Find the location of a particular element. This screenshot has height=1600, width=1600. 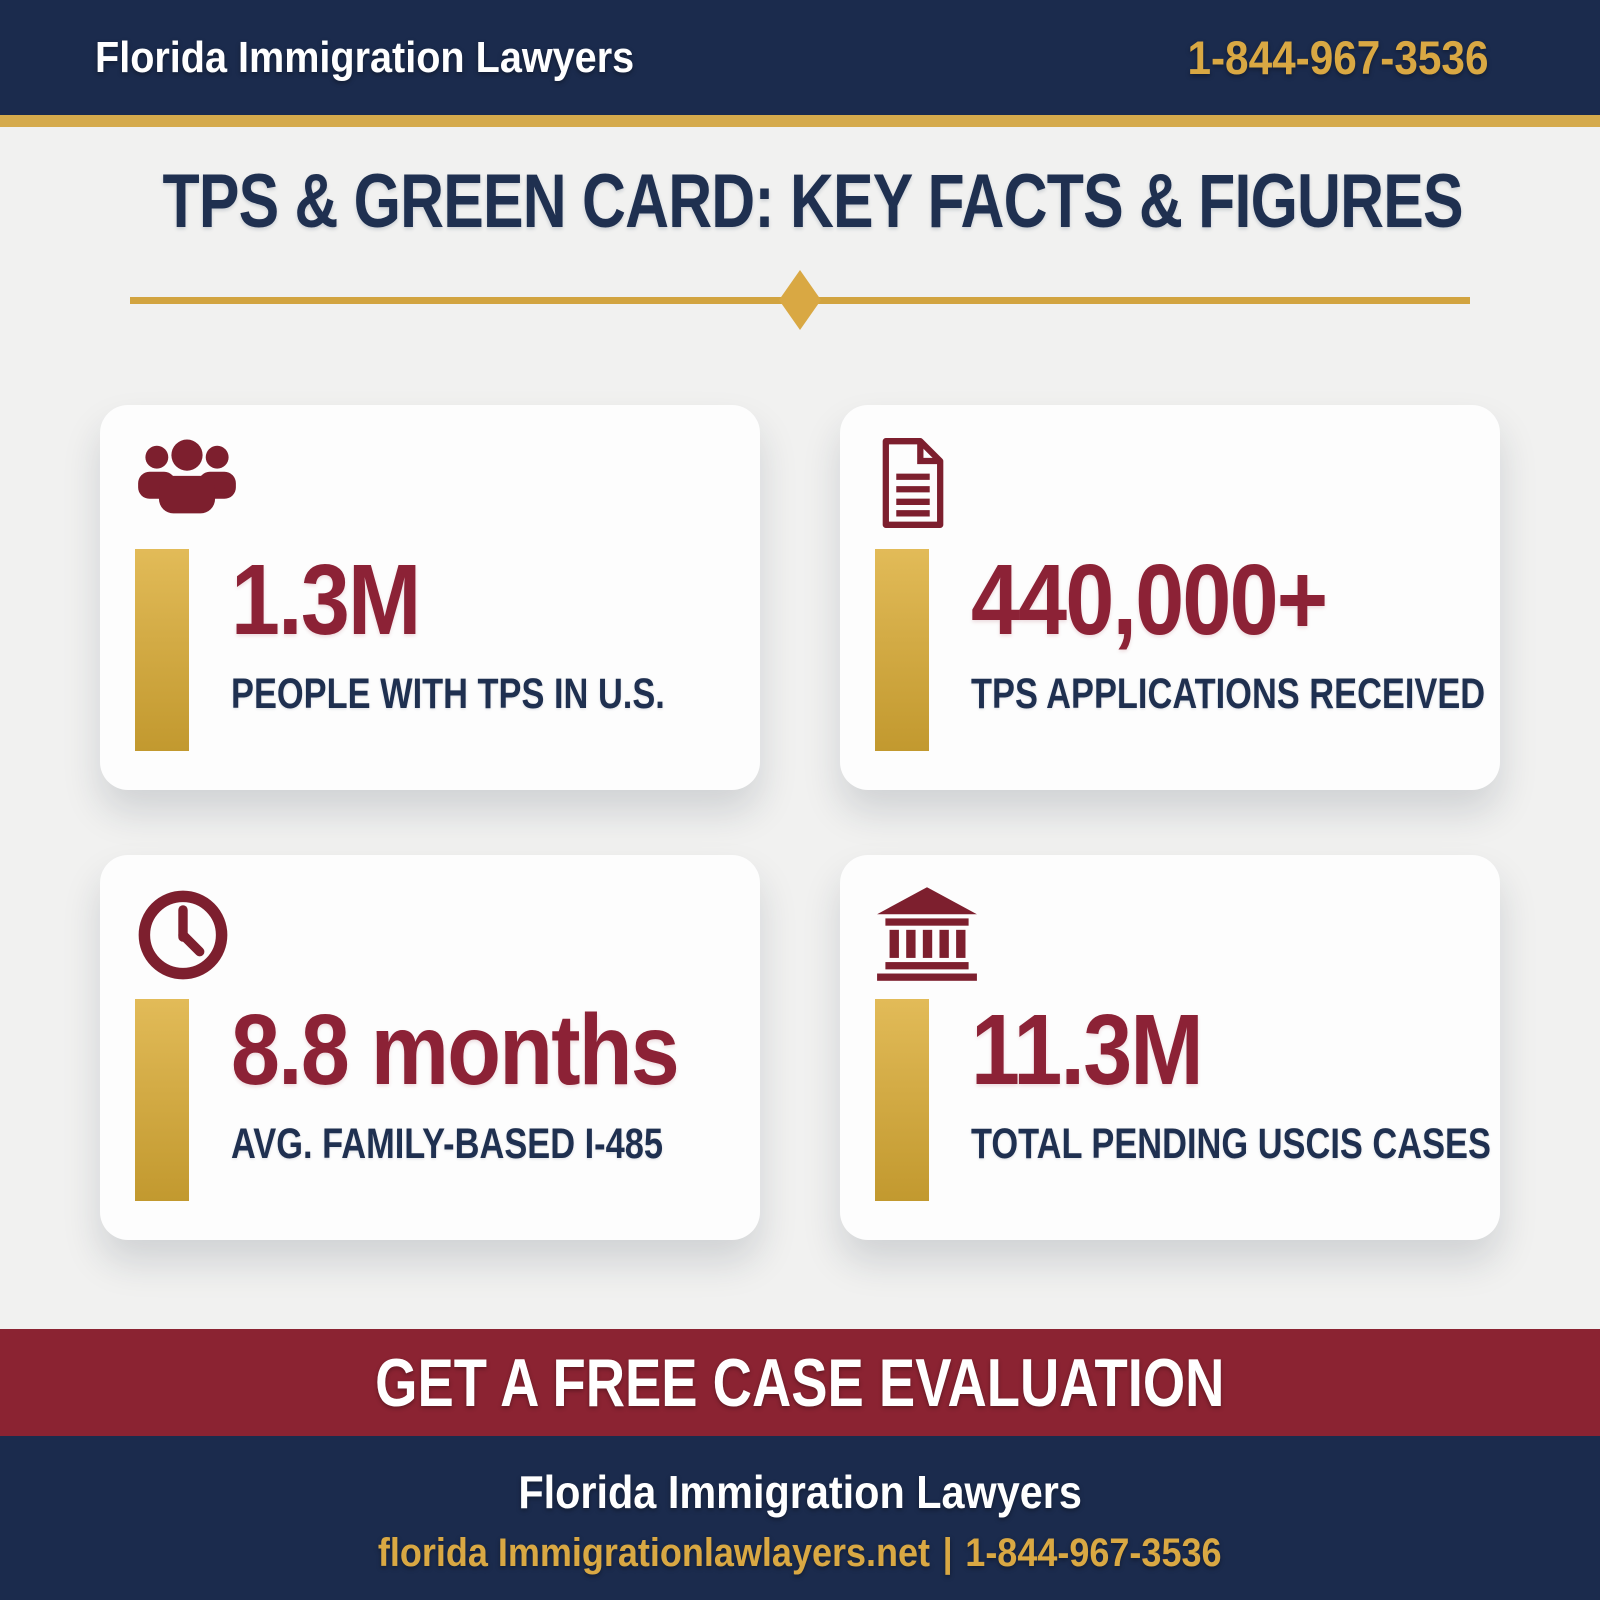

cta-banner: GET A FREE CASE EVALUATION is located at coordinates (800, 1382).